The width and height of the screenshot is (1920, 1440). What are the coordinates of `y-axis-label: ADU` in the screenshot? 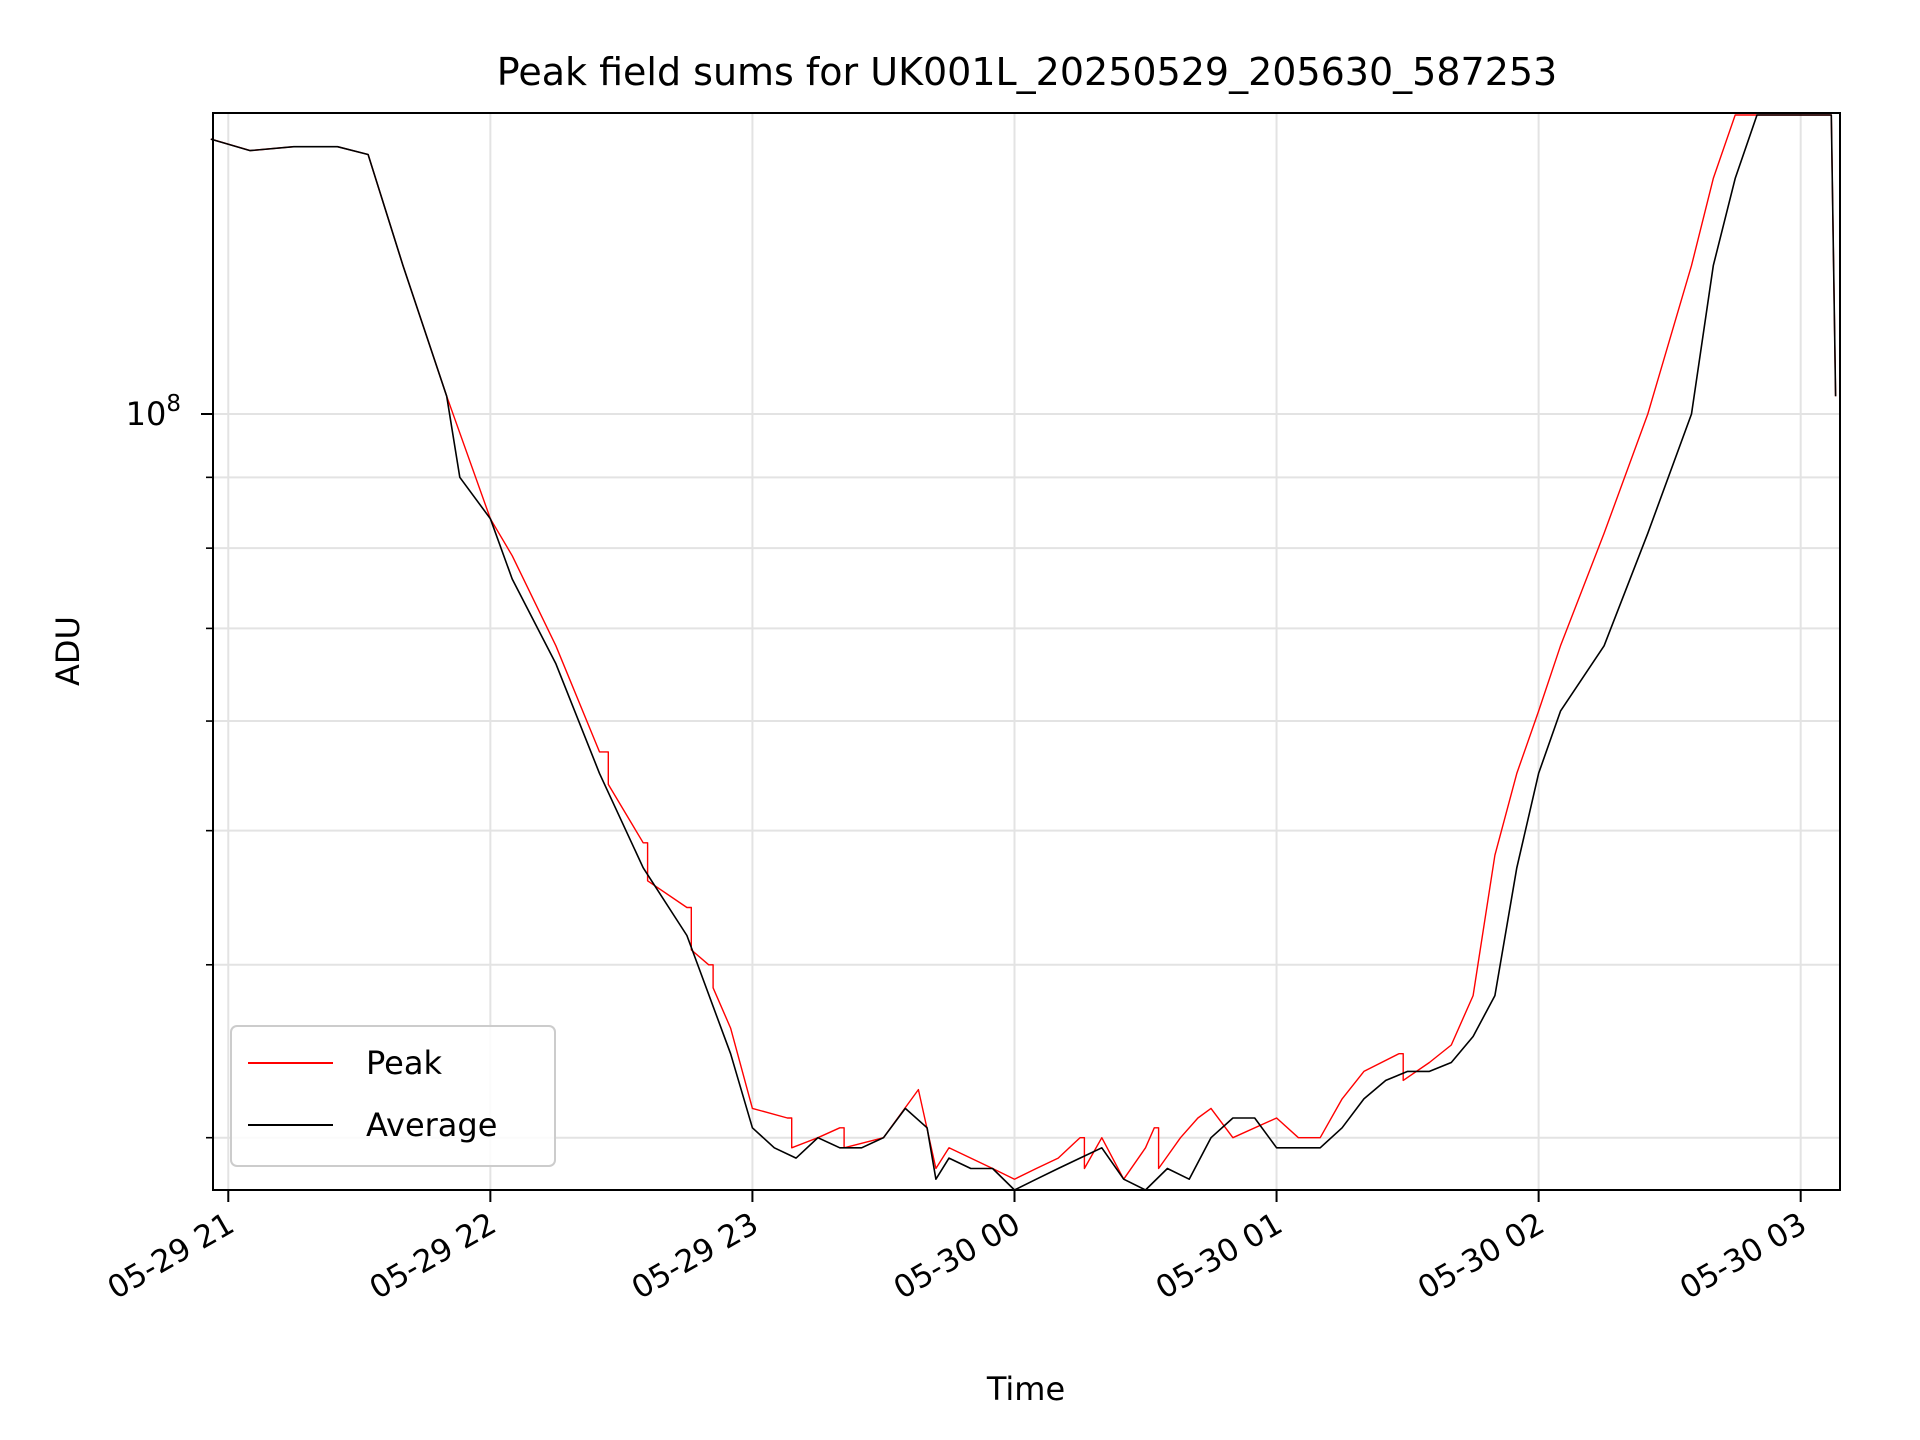 It's located at (68, 651).